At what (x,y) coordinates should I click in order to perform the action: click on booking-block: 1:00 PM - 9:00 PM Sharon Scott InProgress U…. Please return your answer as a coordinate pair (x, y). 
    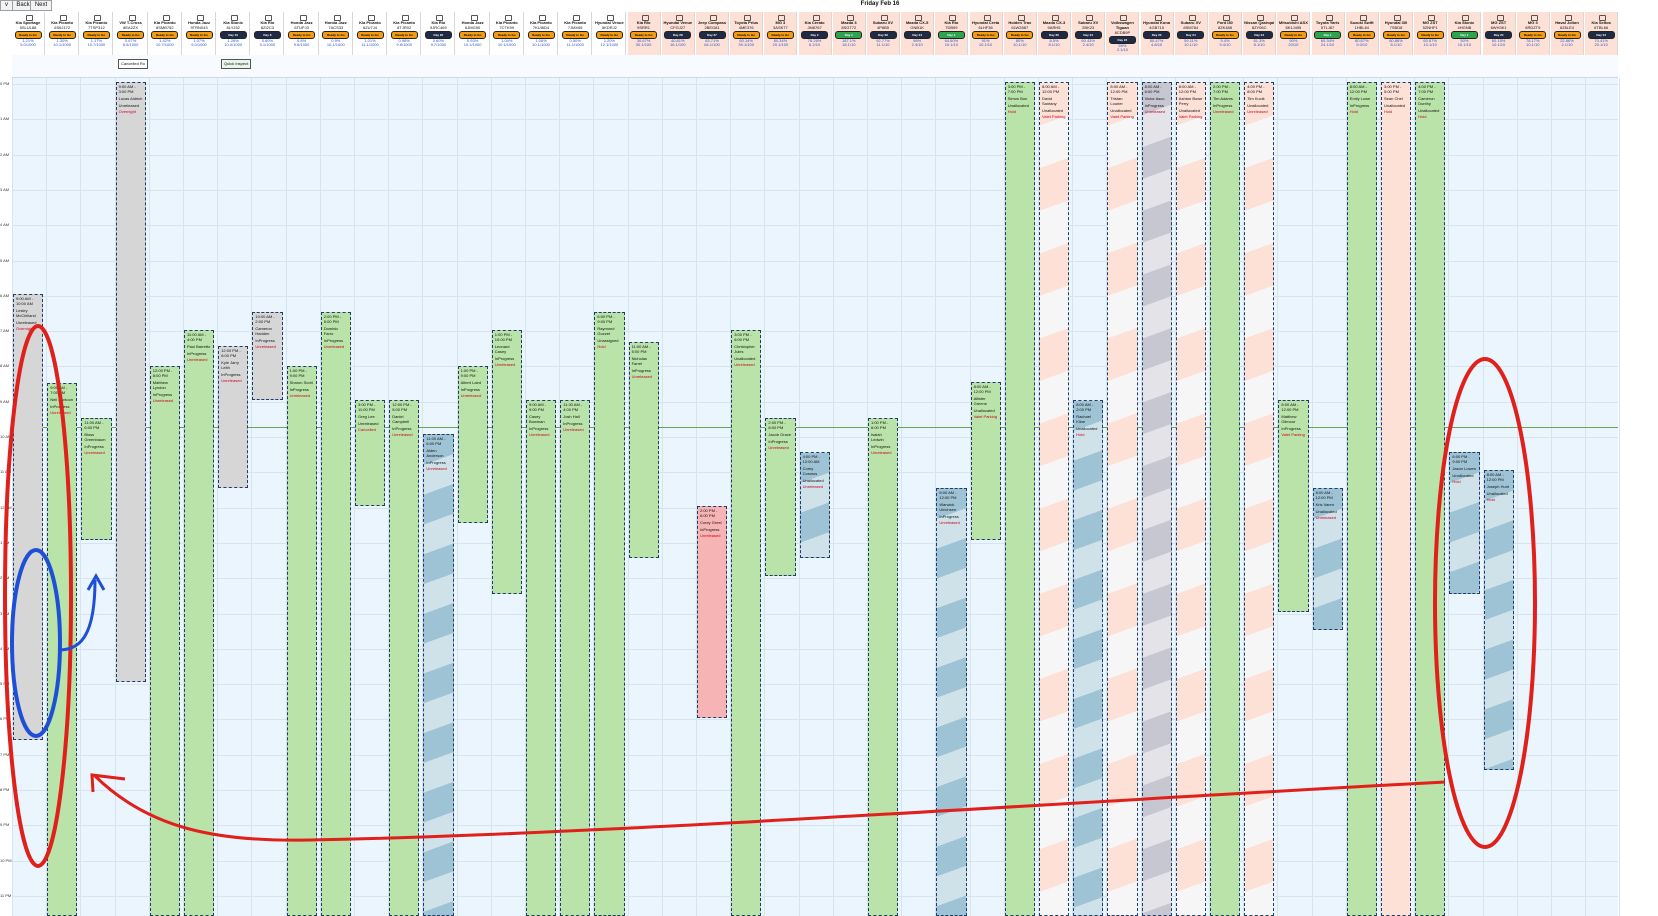
    Looking at the image, I should click on (301, 641).